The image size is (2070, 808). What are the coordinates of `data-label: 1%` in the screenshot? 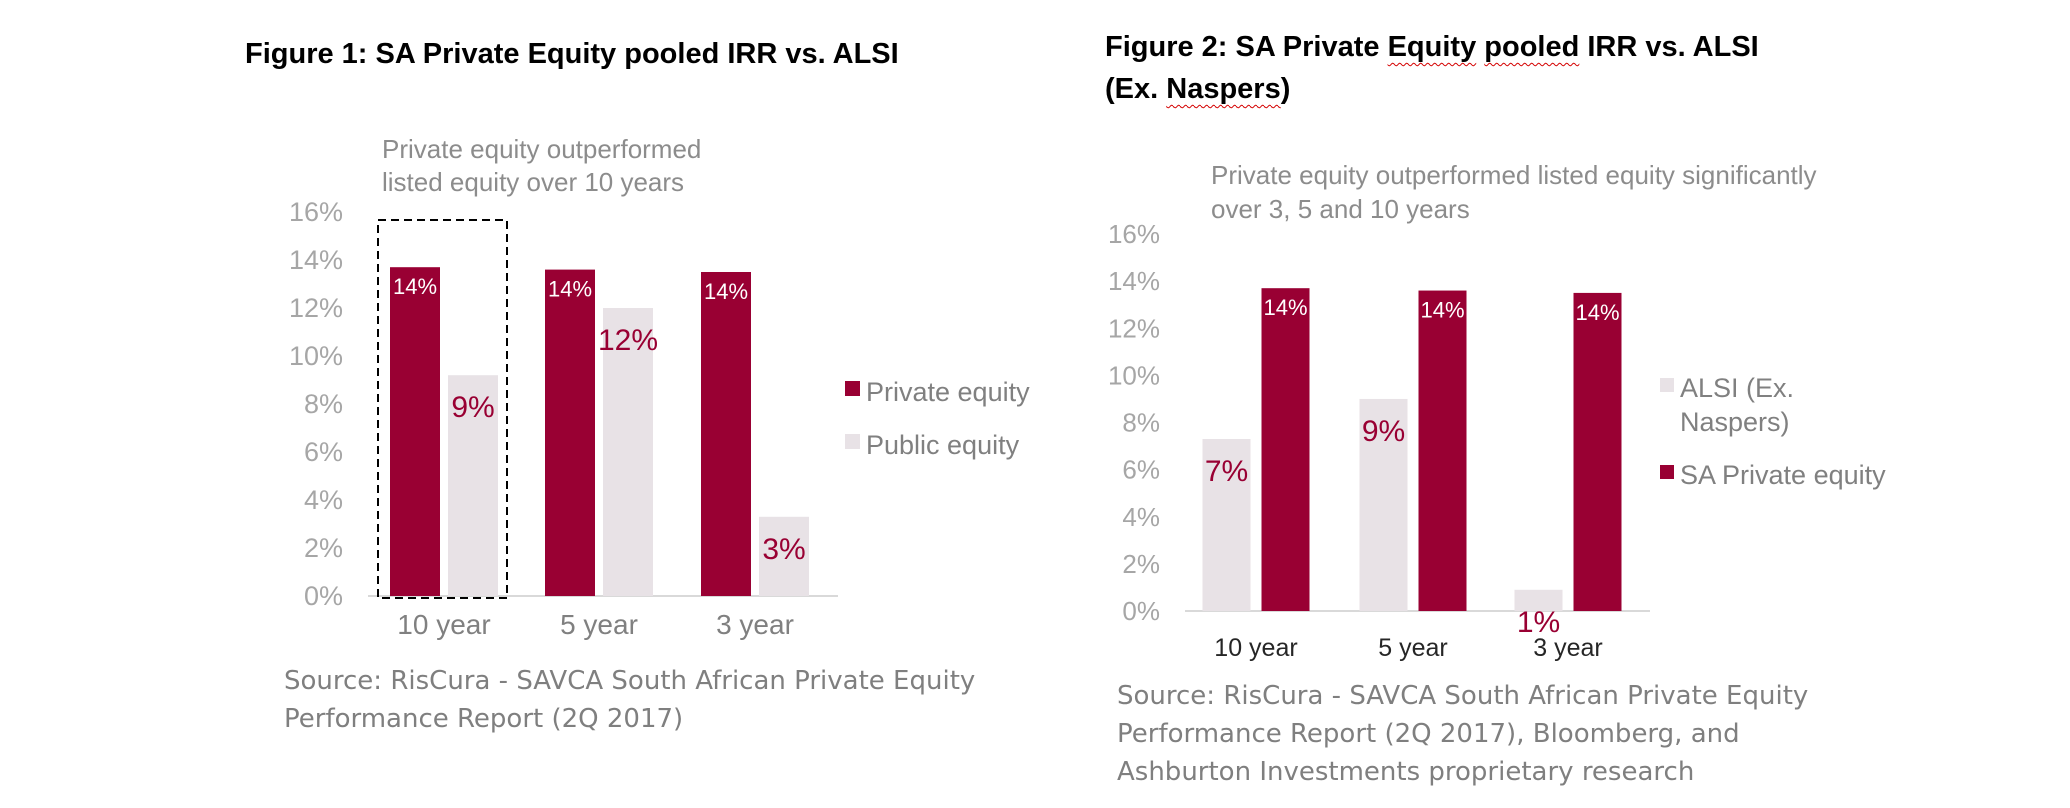 It's located at (1538, 622).